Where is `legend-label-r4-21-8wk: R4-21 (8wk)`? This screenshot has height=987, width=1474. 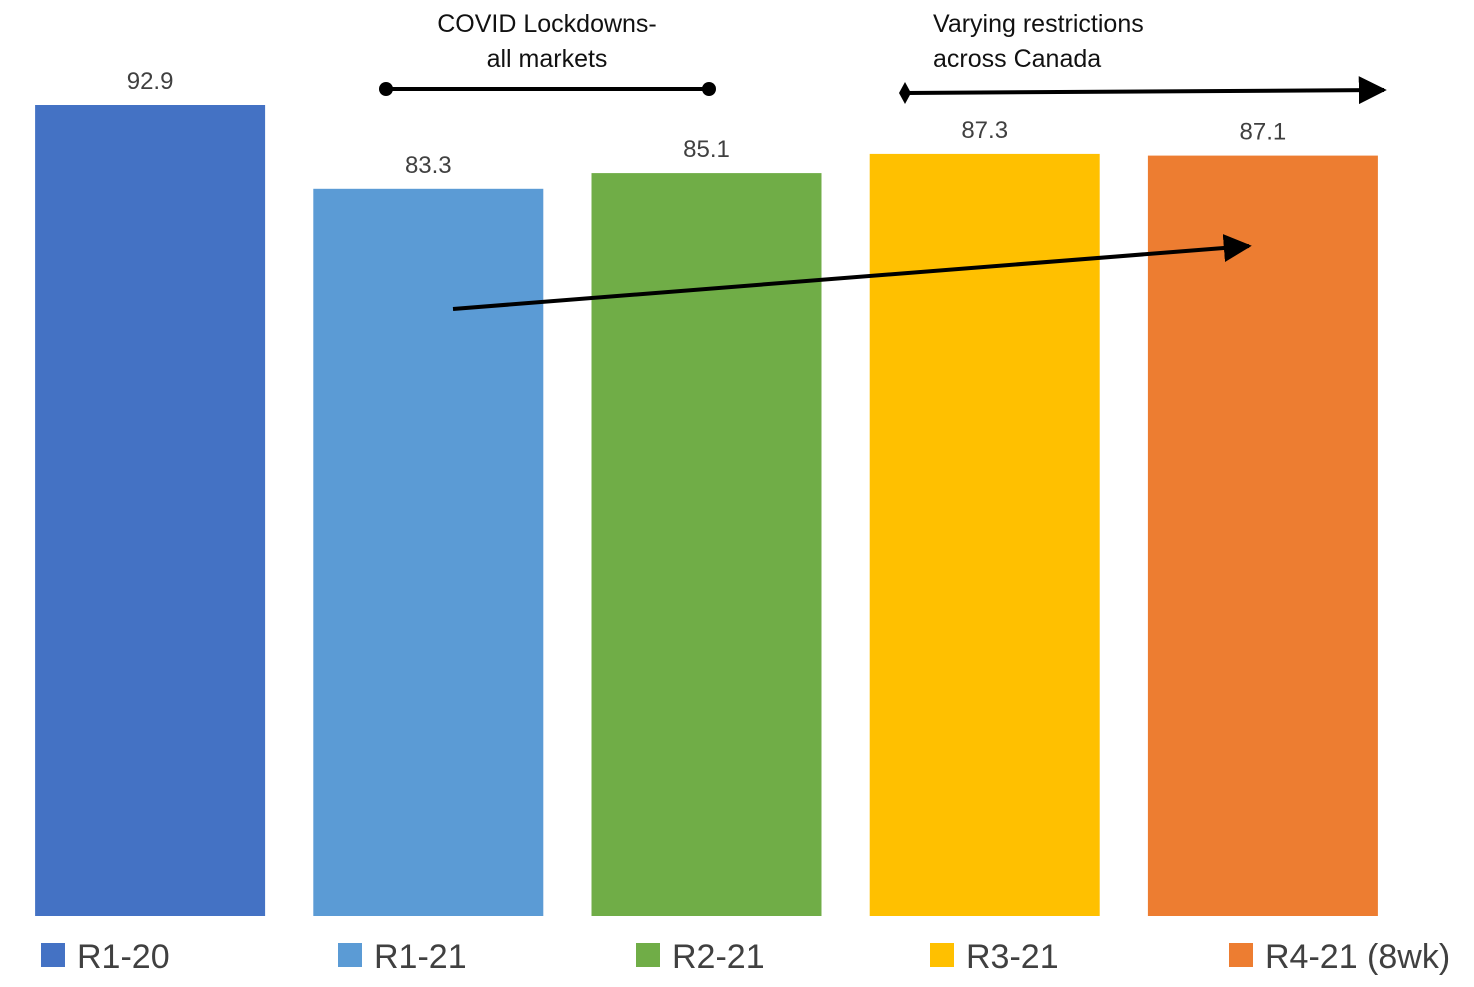
legend-label-r4-21-8wk: R4-21 (8wk) is located at coordinates (1357, 957).